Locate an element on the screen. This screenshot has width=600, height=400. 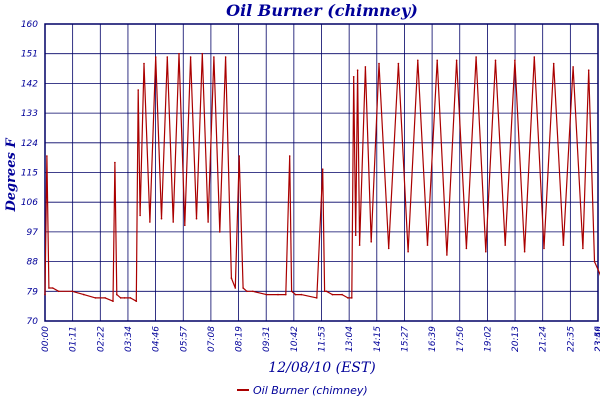
x-tick-label: 20:13 is located at coordinates (516, 339).